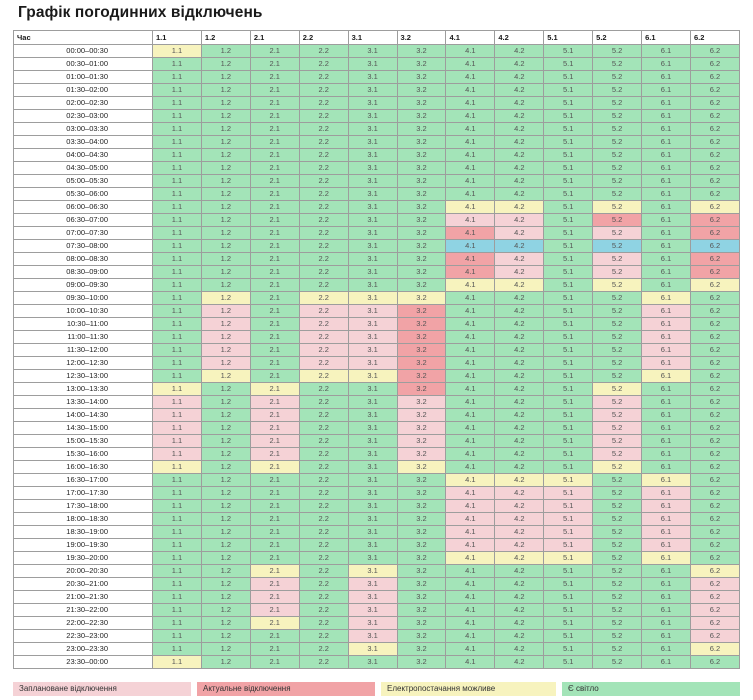 This screenshot has height=700, width=753. What do you see at coordinates (83, 350) in the screenshot?
I see `time-slot-label: 11:30–12:00` at bounding box center [83, 350].